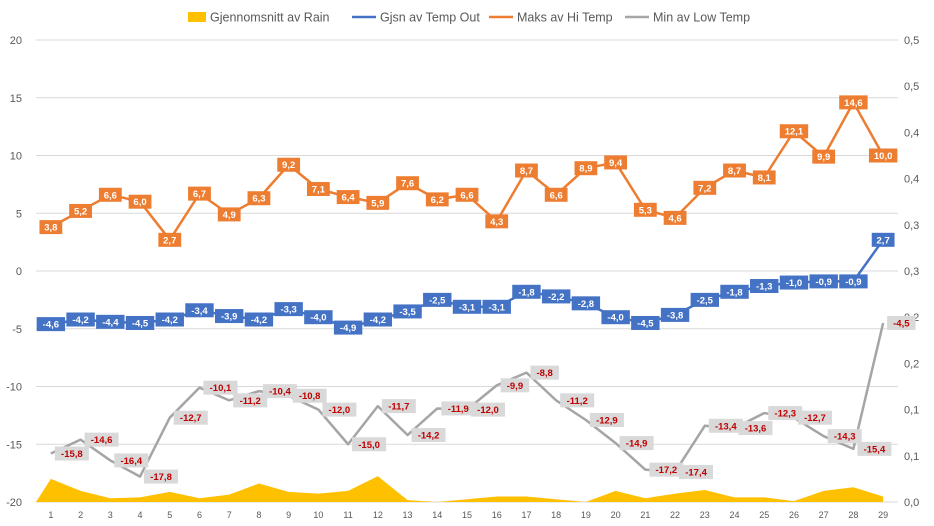  What do you see at coordinates (616, 515) in the screenshot?
I see `x-tick-label: 20` at bounding box center [616, 515].